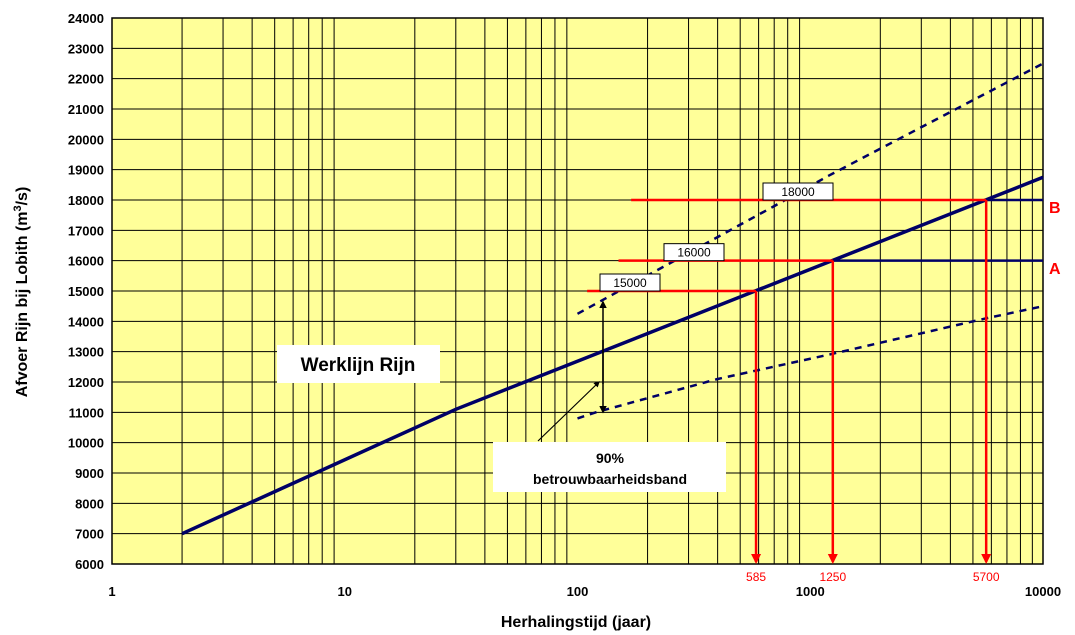 The height and width of the screenshot is (635, 1075). What do you see at coordinates (568, 411) in the screenshot?
I see `band-pointer-line` at bounding box center [568, 411].